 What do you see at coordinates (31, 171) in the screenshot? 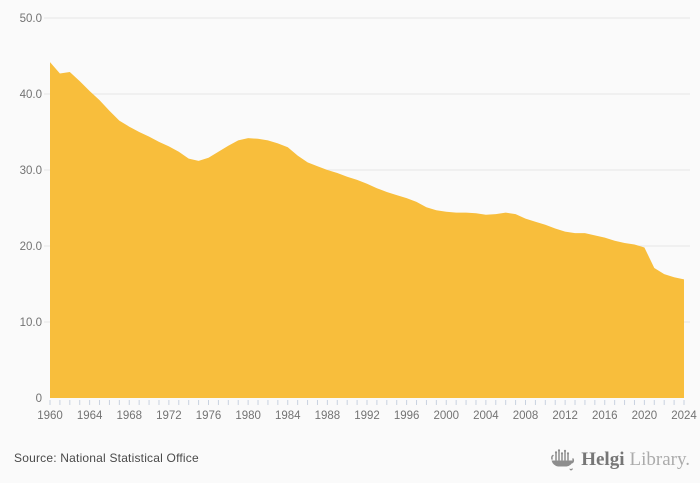
I see `y-axis-label: 30.0` at bounding box center [31, 171].